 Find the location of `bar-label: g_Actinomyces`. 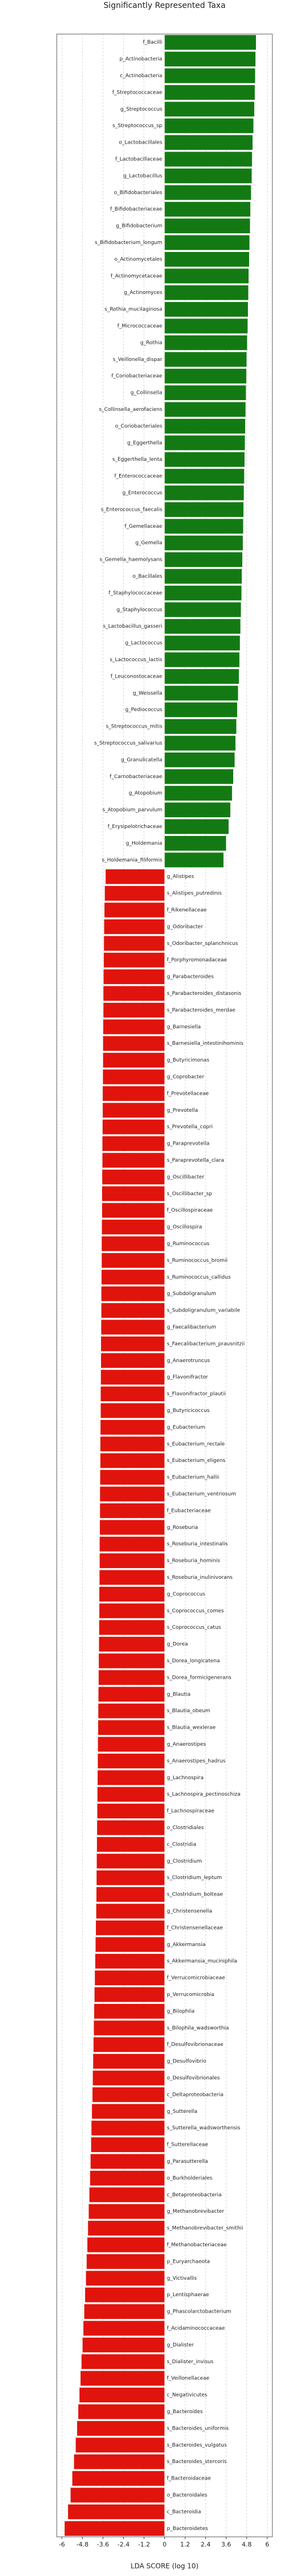

bar-label: g_Actinomyces is located at coordinates (143, 293).